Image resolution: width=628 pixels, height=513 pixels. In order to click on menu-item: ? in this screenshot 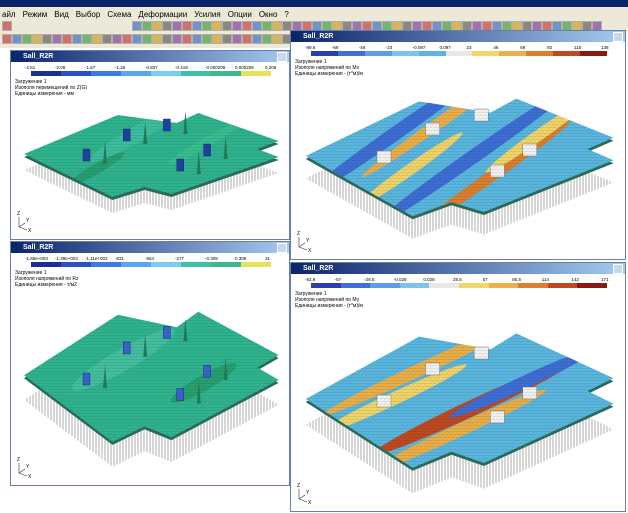, I will do `click(286, 14)`.